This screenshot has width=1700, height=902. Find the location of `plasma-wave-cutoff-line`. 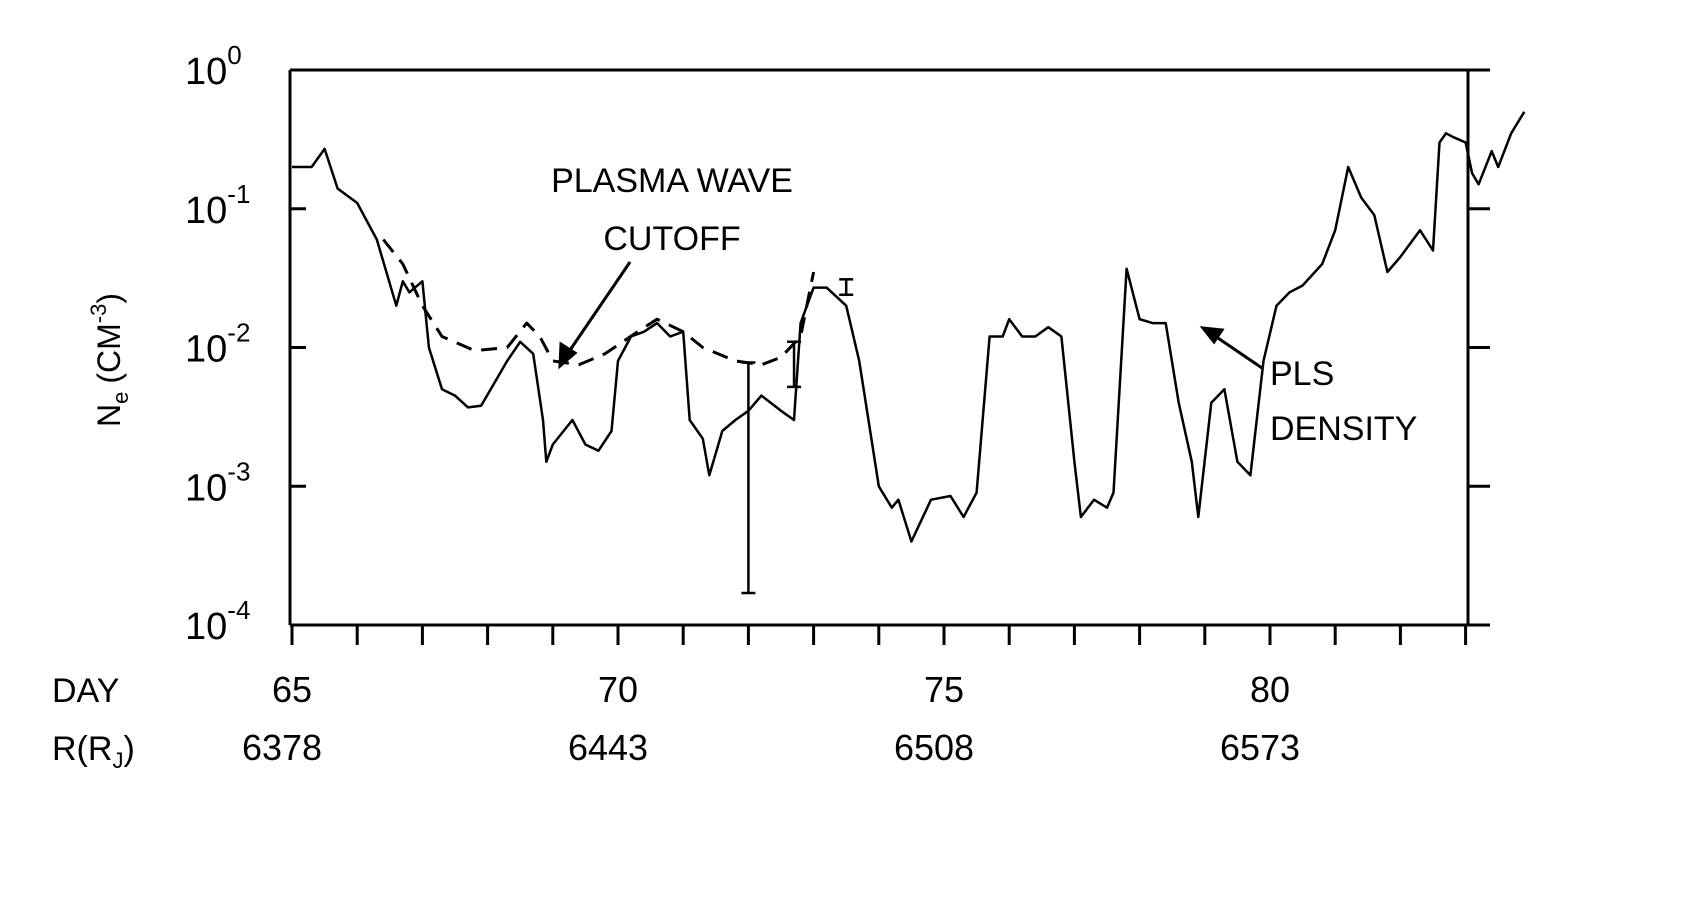

plasma-wave-cutoff-line is located at coordinates (599, 302).